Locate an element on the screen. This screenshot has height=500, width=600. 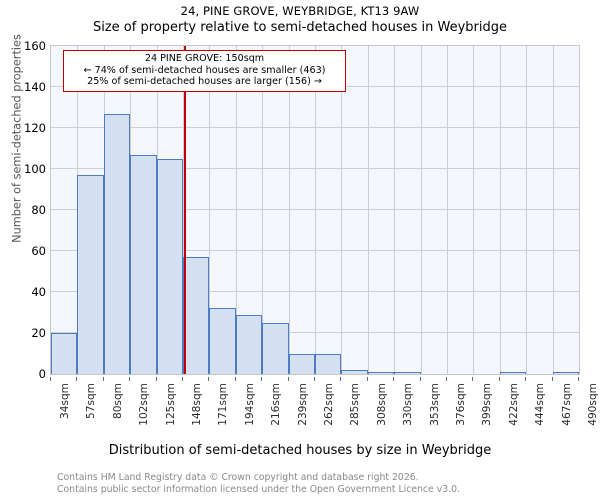
property-size-marker-line is located at coordinates (185, 210).